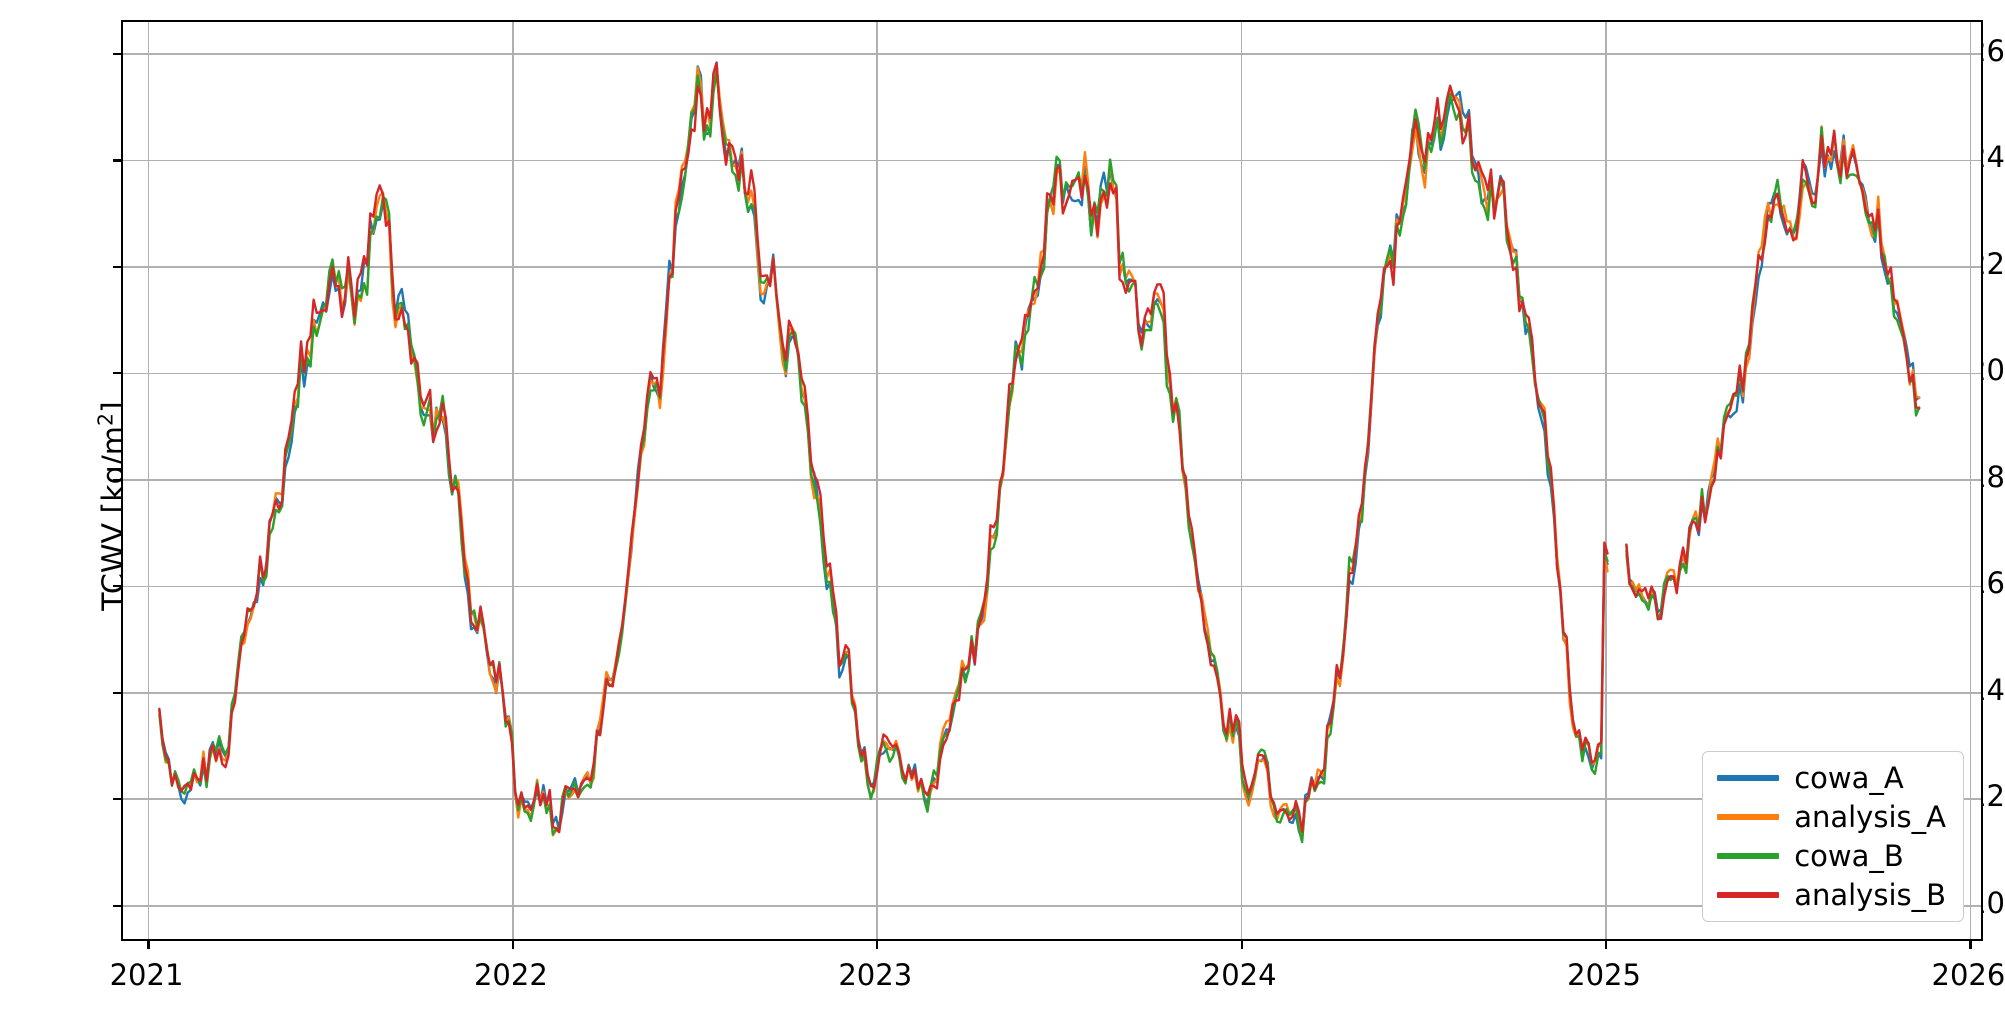 This screenshot has width=2005, height=1011. I want to click on legend-item-label: analysis_A, so click(1870, 816).